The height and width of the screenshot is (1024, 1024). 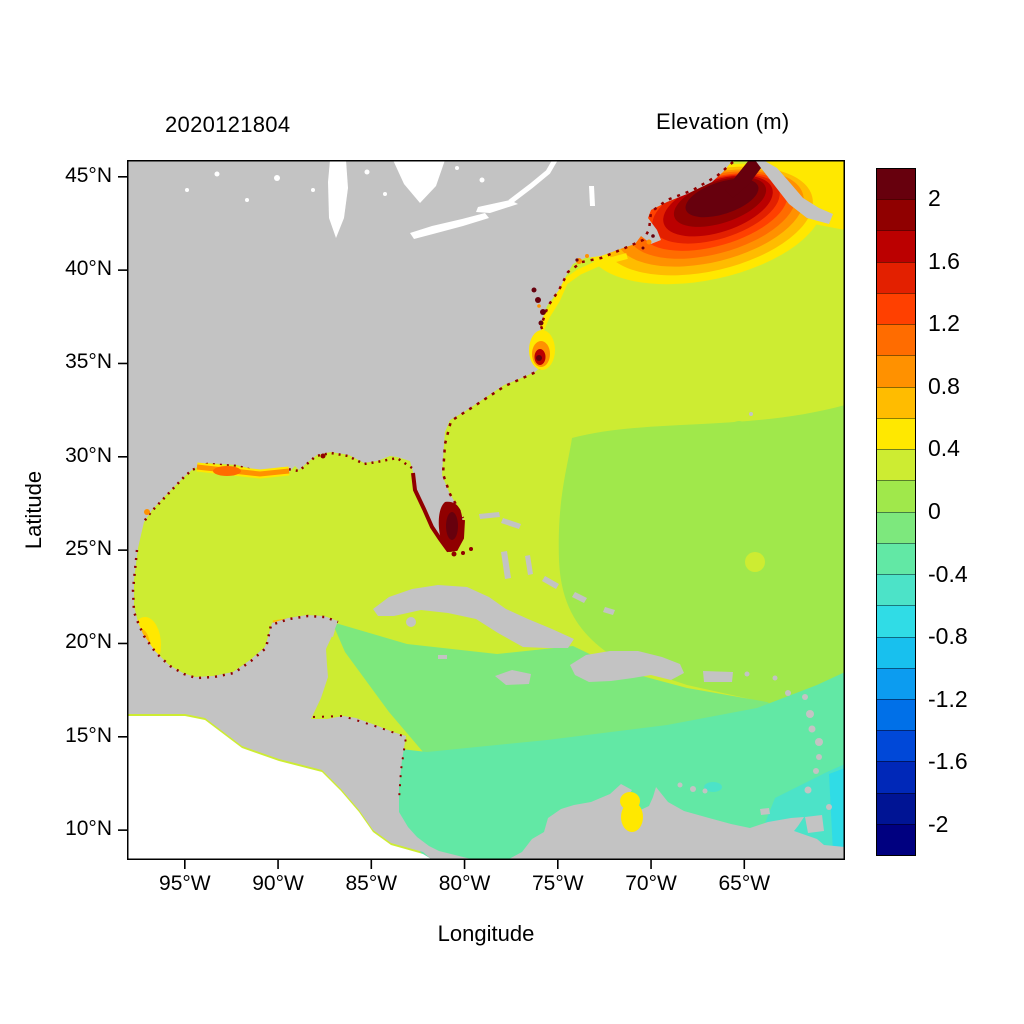 What do you see at coordinates (88, 735) in the screenshot?
I see `y-tick-label: 15°N` at bounding box center [88, 735].